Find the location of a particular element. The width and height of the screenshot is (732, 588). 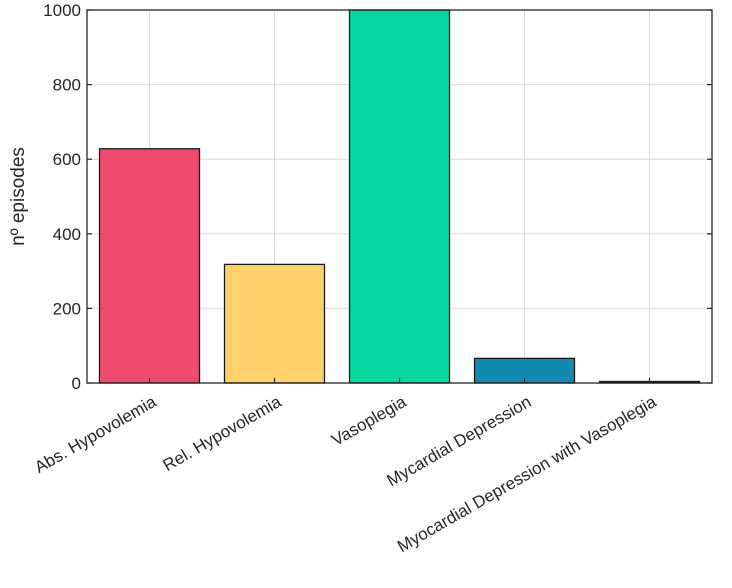

x-tick-label: Abs. Hypovolemia is located at coordinates (95, 434).